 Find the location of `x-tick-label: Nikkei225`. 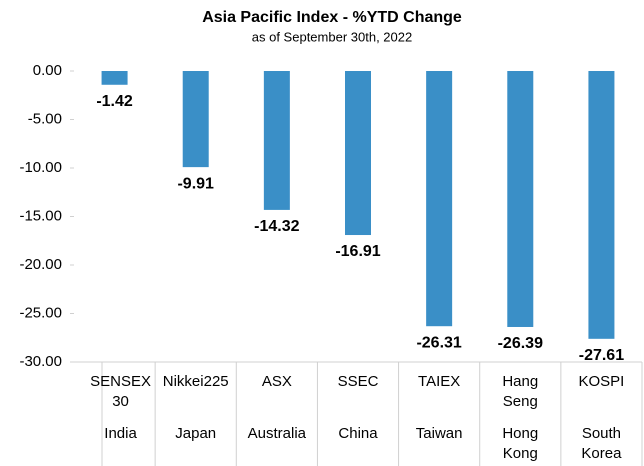

x-tick-label: Nikkei225 is located at coordinates (195, 381).